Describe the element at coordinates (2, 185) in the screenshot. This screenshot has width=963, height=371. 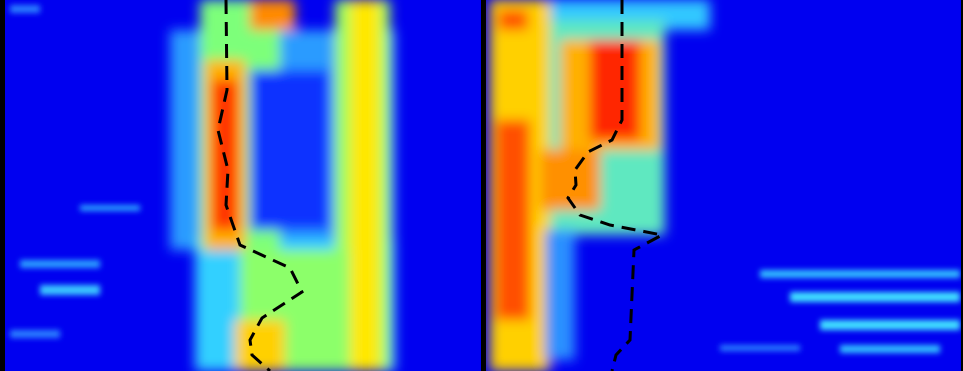
I see `left-border` at that location.